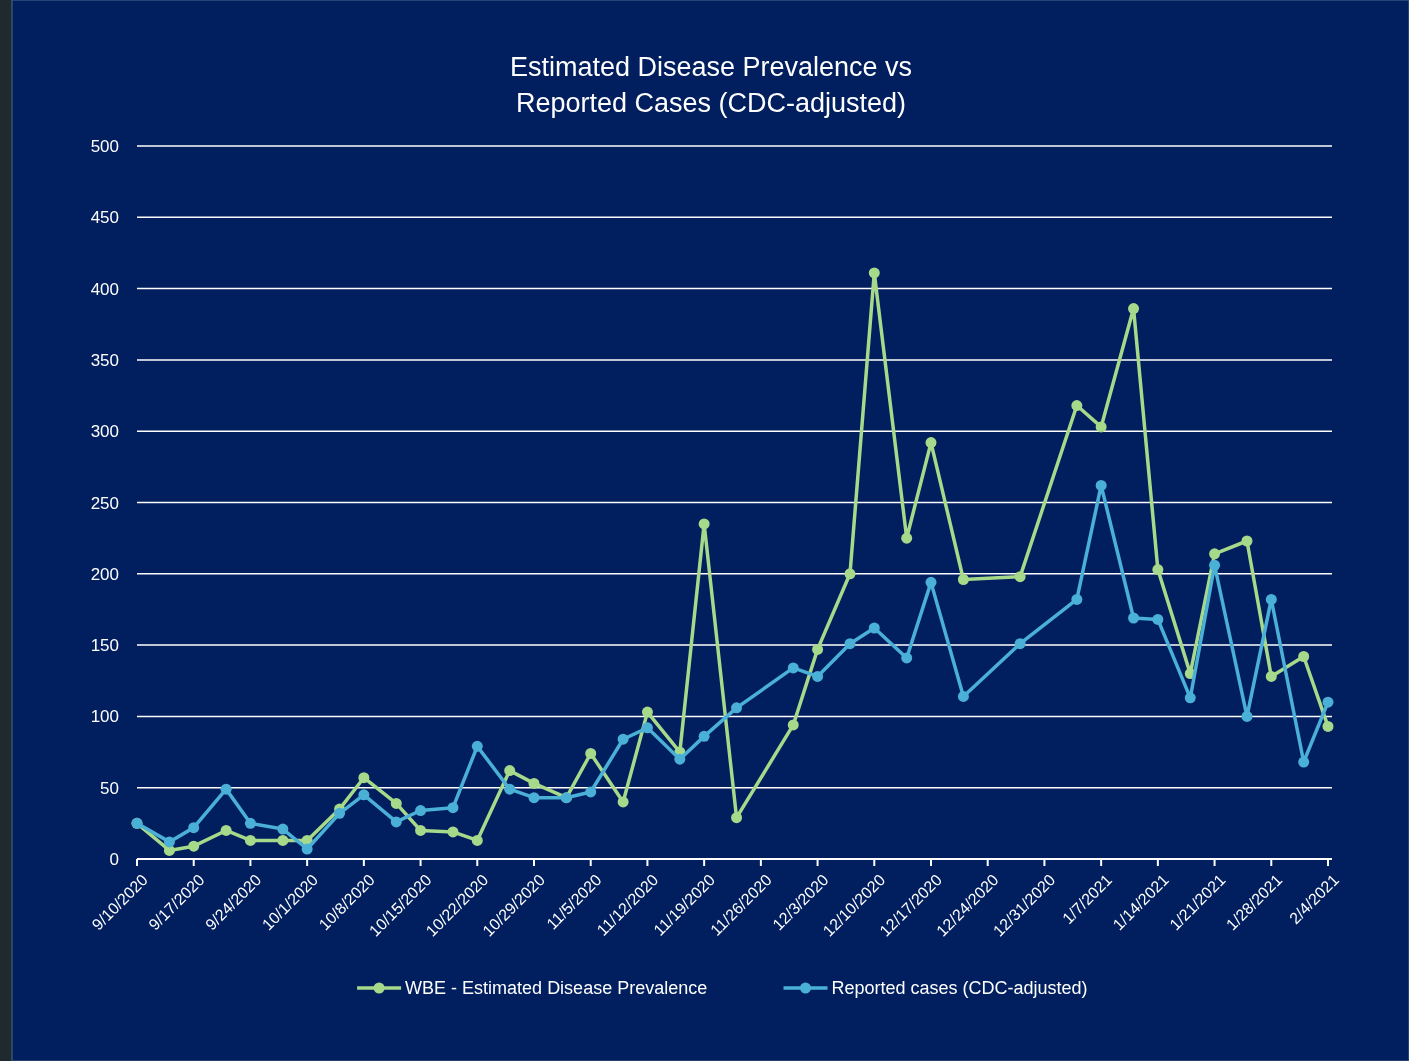 This screenshot has width=1409, height=1061. Describe the element at coordinates (959, 988) in the screenshot. I see `legend-label: Reported cases (CDC-adjusted)` at that location.